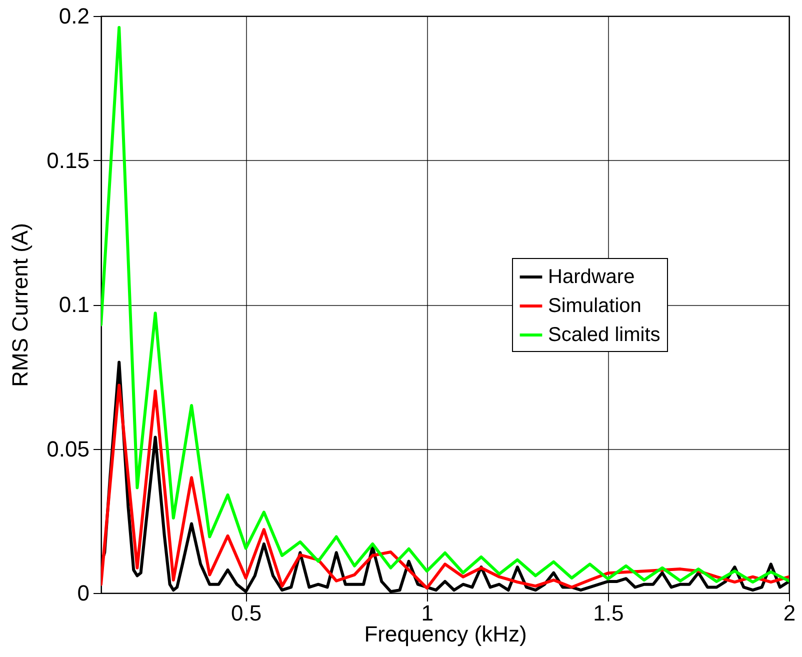 This screenshot has width=802, height=657. I want to click on legend-label: Hardware, so click(591, 277).